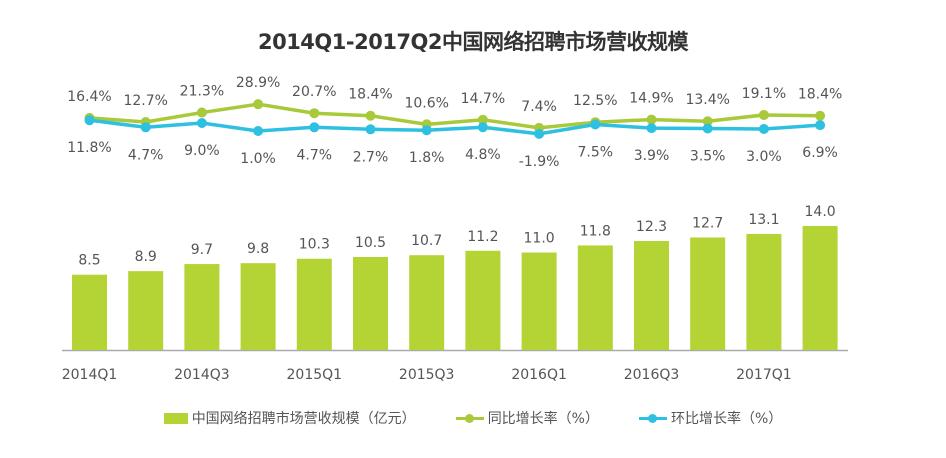 This screenshot has height=458, width=946. Describe the element at coordinates (708, 293) in the screenshot. I see `bar-2016Q4` at that location.